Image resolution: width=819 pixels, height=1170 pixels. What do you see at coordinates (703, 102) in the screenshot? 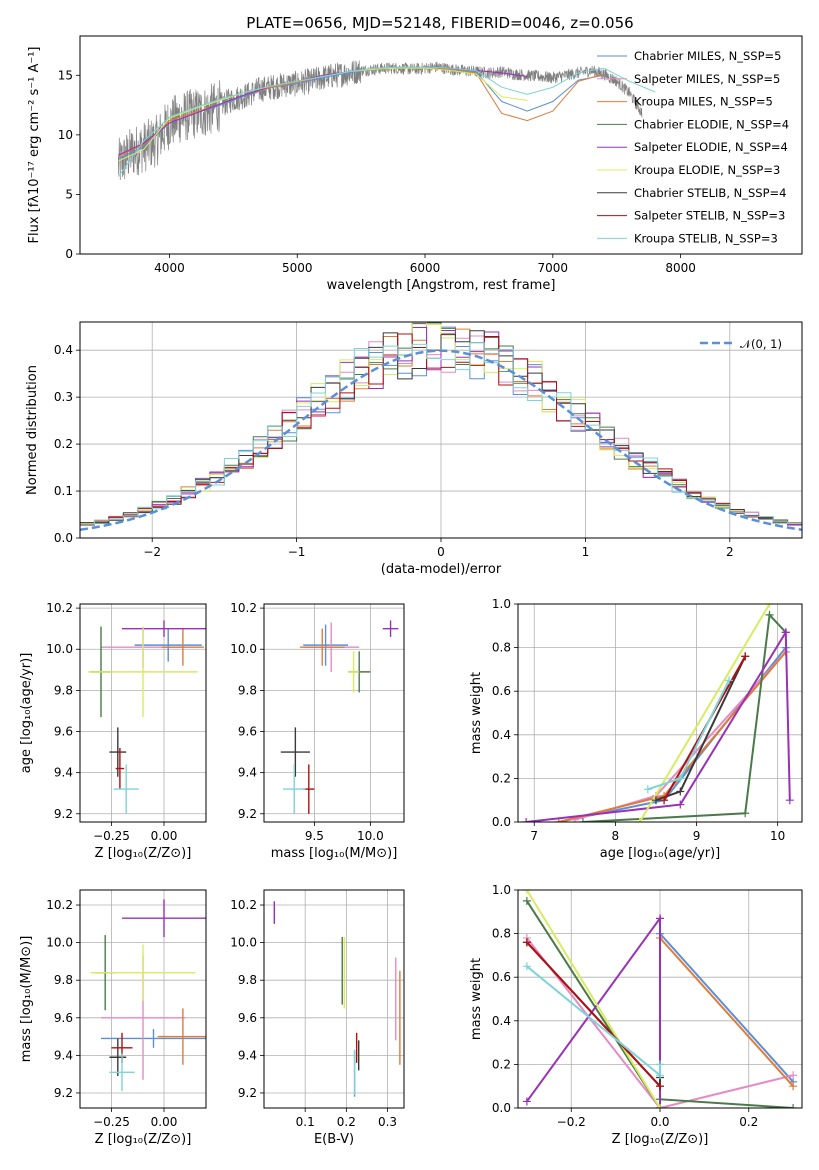
I see `legend-label: Kroupa MILES, N_SSP=5` at bounding box center [703, 102].